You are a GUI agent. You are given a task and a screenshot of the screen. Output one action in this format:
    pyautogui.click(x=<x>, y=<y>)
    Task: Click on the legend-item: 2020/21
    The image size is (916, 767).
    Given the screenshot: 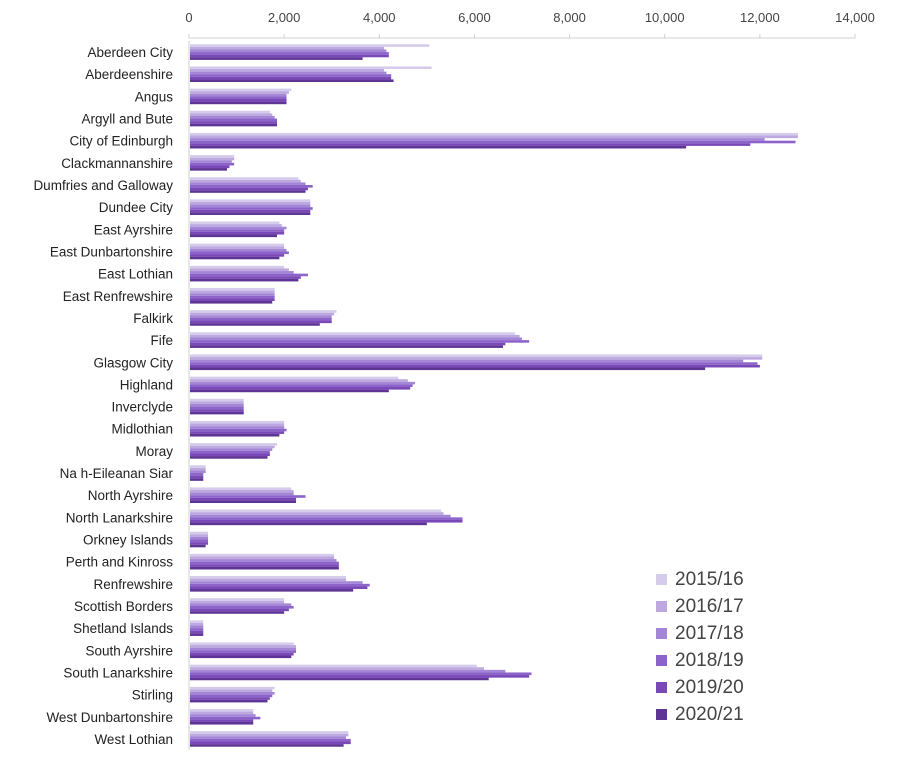 What is the action you would take?
    pyautogui.click(x=781, y=714)
    